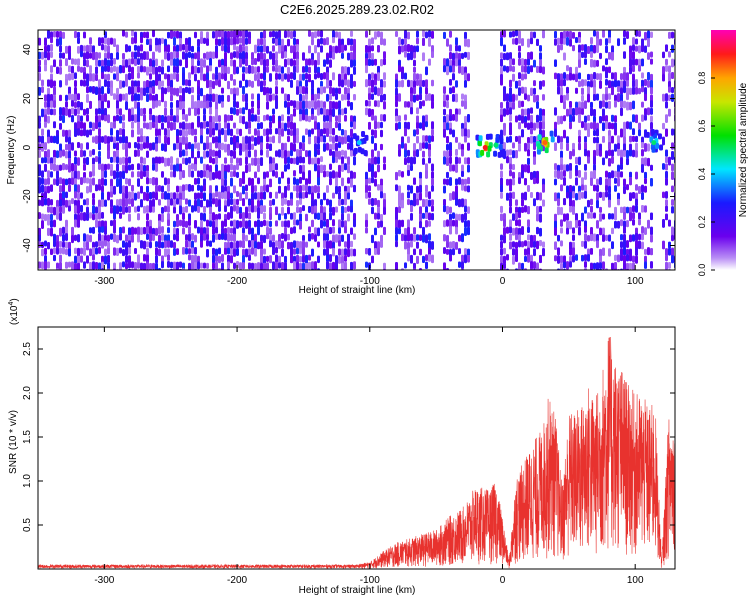  Describe the element at coordinates (489, 148) in the screenshot. I see `heatmap-hotspot-cell` at that location.